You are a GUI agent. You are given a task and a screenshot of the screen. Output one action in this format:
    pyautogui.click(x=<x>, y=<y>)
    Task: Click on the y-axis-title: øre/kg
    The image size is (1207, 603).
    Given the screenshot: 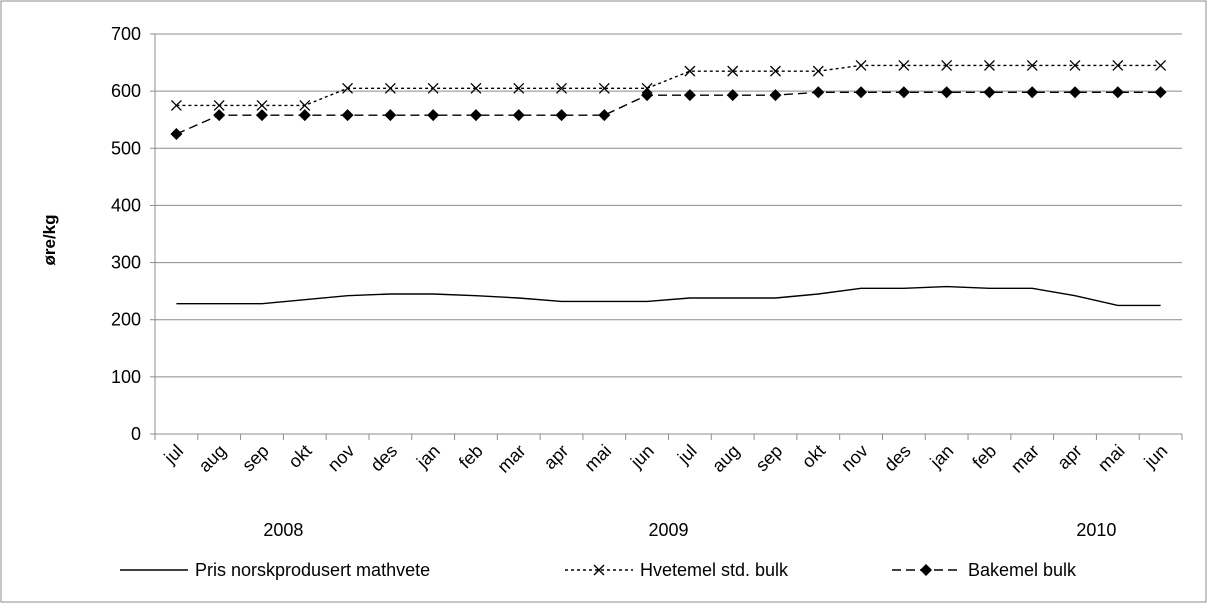 What is the action you would take?
    pyautogui.click(x=49, y=239)
    